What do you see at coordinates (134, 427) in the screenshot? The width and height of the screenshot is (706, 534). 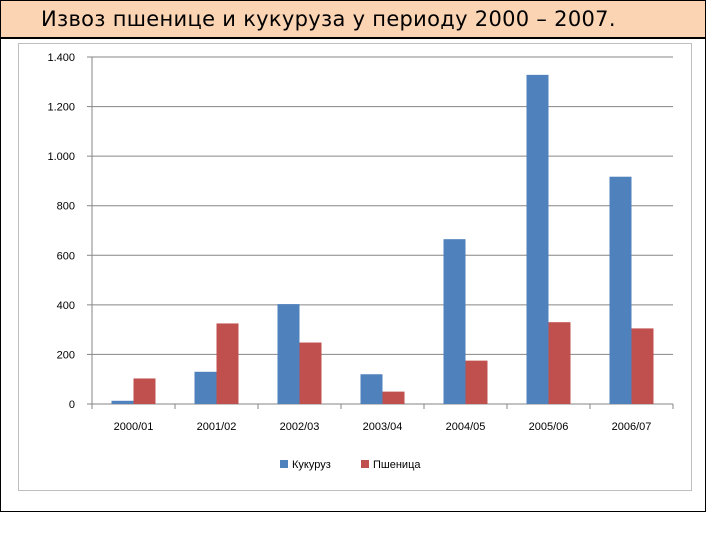 I see `x-tick-label: 2000/01` at bounding box center [134, 427].